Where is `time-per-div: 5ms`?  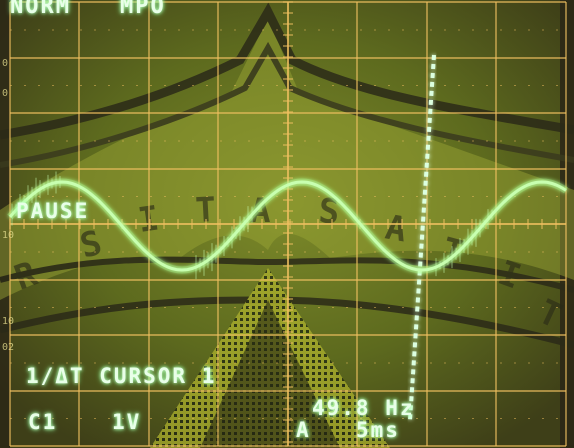 time-per-div: 5ms is located at coordinates (378, 430).